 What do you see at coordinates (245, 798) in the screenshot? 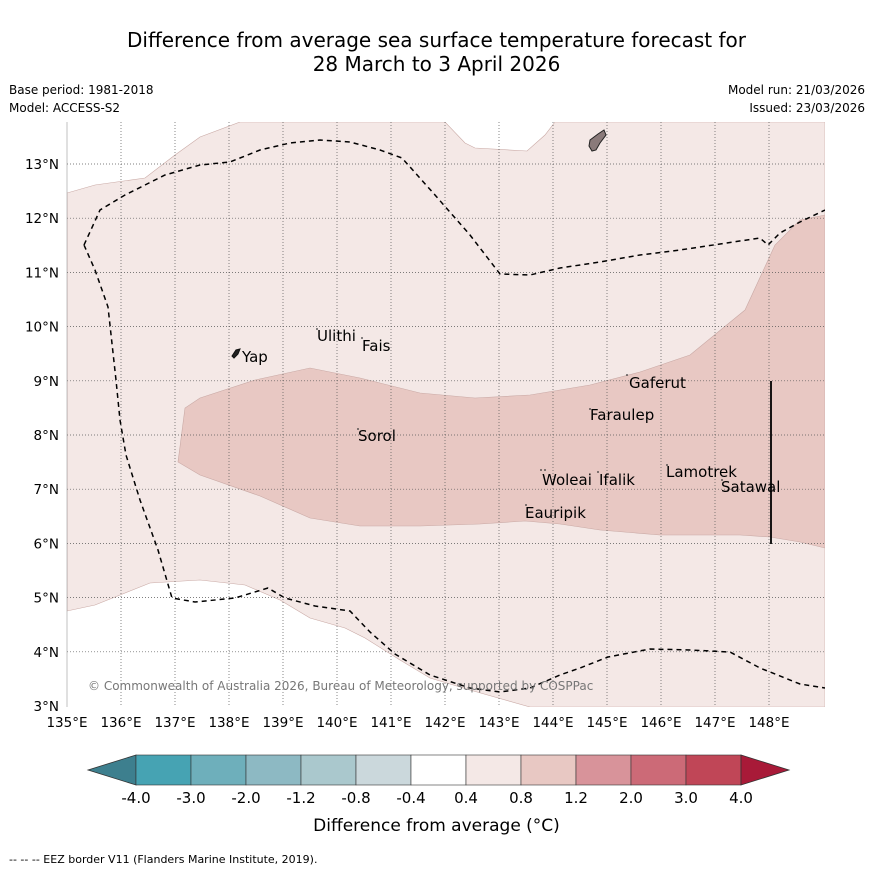
I see `colorbar-tick-label: -2.0` at bounding box center [245, 798].